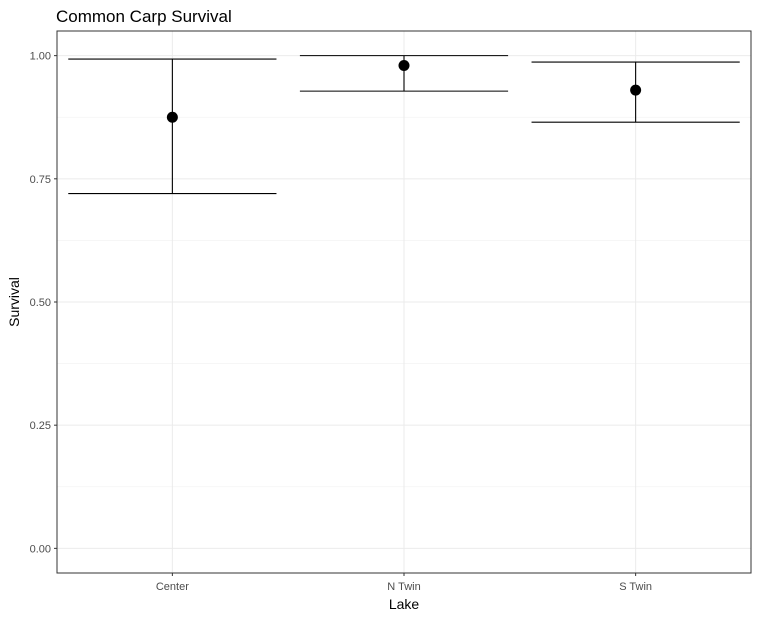 The height and width of the screenshot is (619, 758). I want to click on y-tick-label: 0.25, so click(40, 426).